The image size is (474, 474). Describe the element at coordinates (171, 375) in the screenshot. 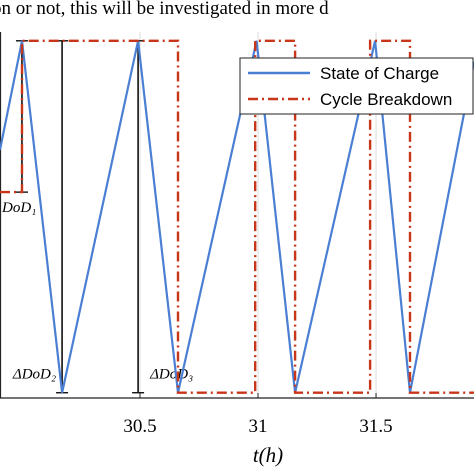

I see `dod-label: ΔDoD₃` at that location.